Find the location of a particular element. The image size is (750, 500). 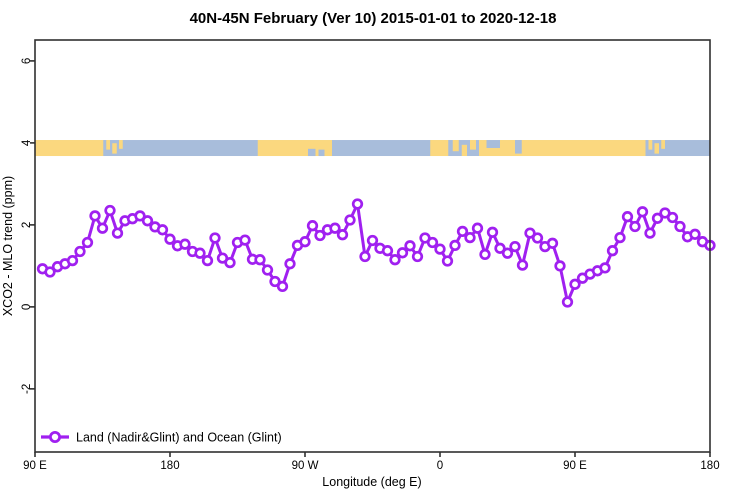

x-axis-ticks: 90 E 180 90 W 0 90 E 180 is located at coordinates (371, 462).